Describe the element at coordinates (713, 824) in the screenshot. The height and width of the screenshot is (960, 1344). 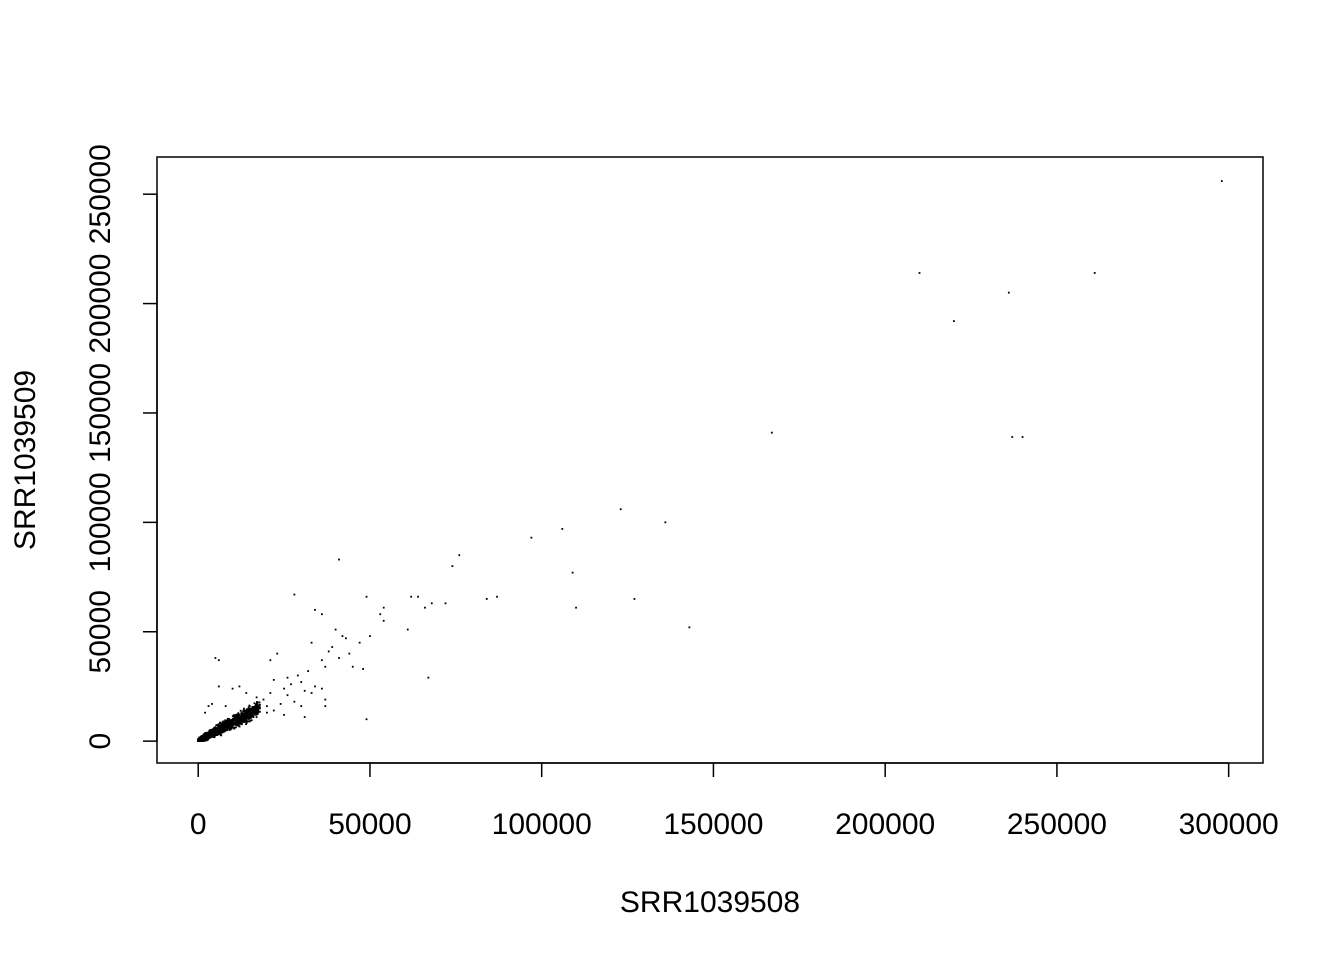
I see `x-tick-label: 150000` at that location.